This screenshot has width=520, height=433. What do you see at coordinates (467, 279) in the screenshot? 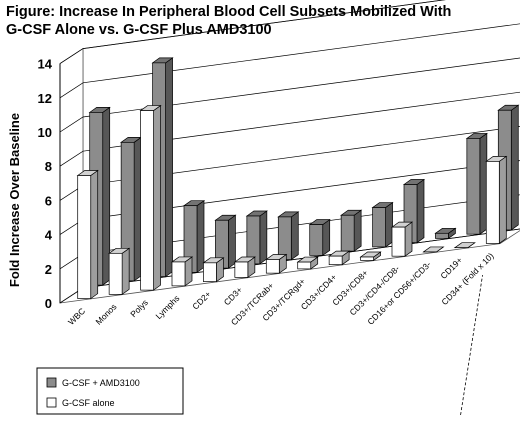
I see `x-tick-label: CD34+ (Fold x 10)` at bounding box center [467, 279].